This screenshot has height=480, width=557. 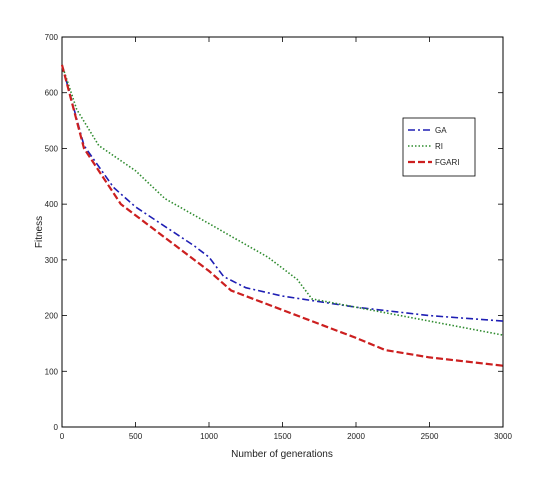 I want to click on legend-box, so click(x=439, y=147).